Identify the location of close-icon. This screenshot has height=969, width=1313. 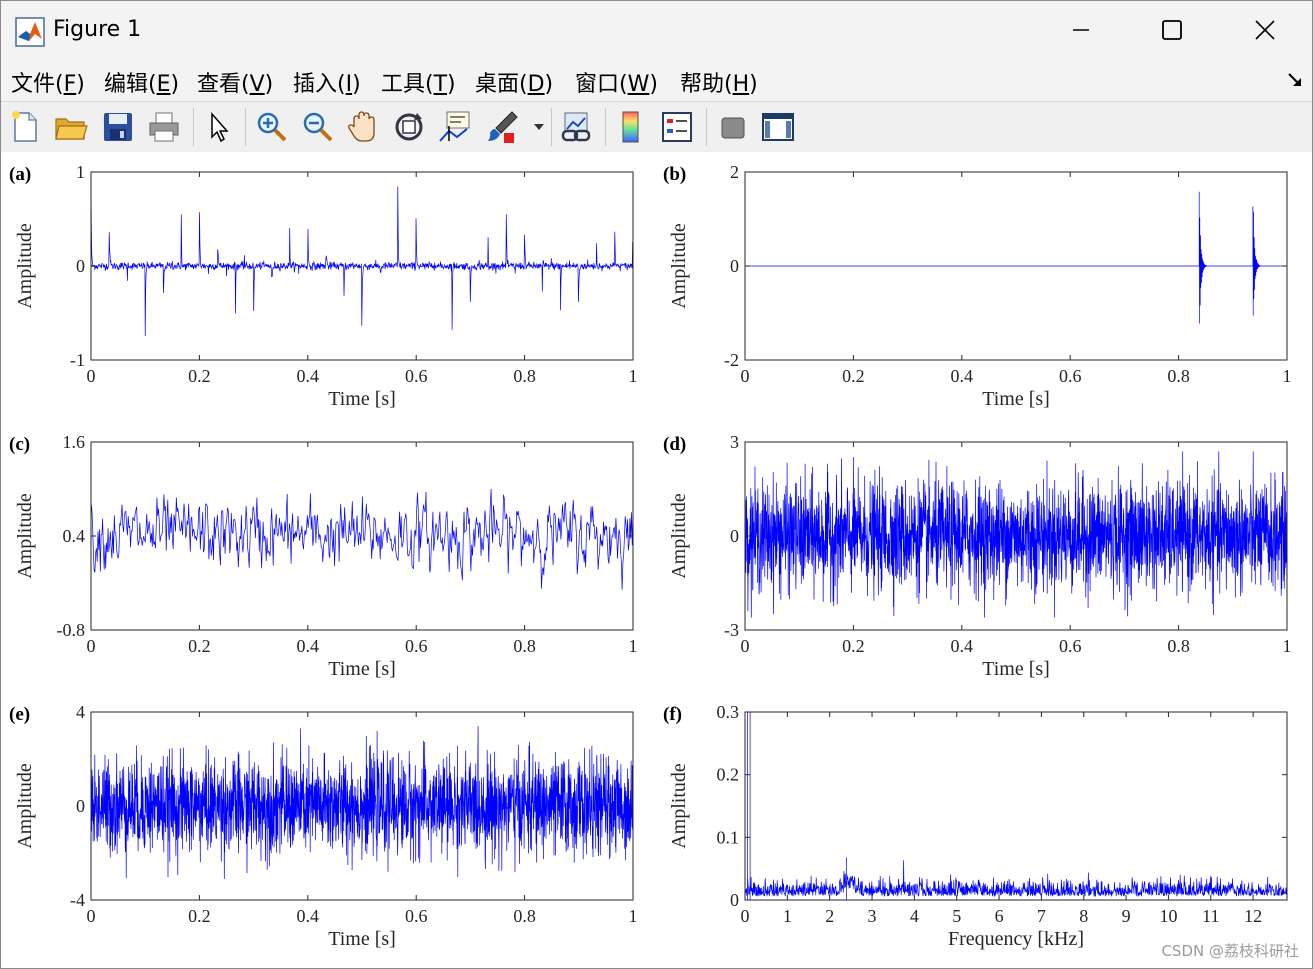
(1265, 30).